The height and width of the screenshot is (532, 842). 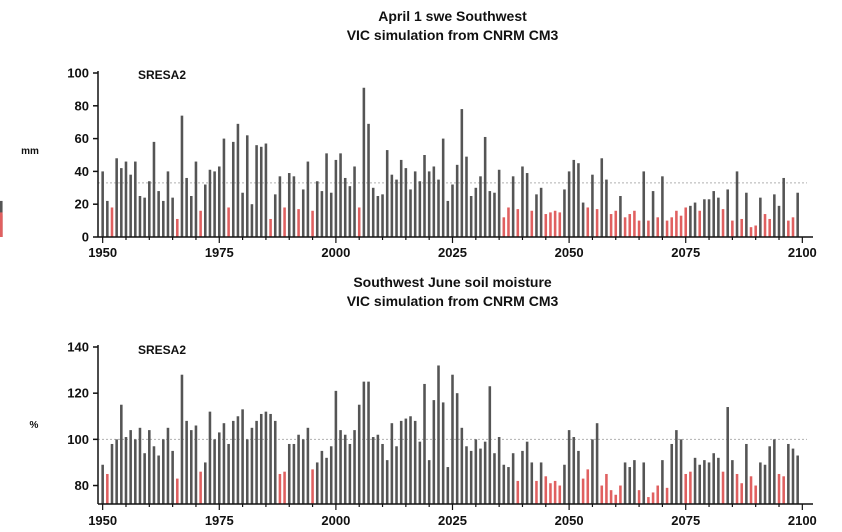 What do you see at coordinates (335, 520) in the screenshot?
I see `x-tick-label: 2000` at bounding box center [335, 520].